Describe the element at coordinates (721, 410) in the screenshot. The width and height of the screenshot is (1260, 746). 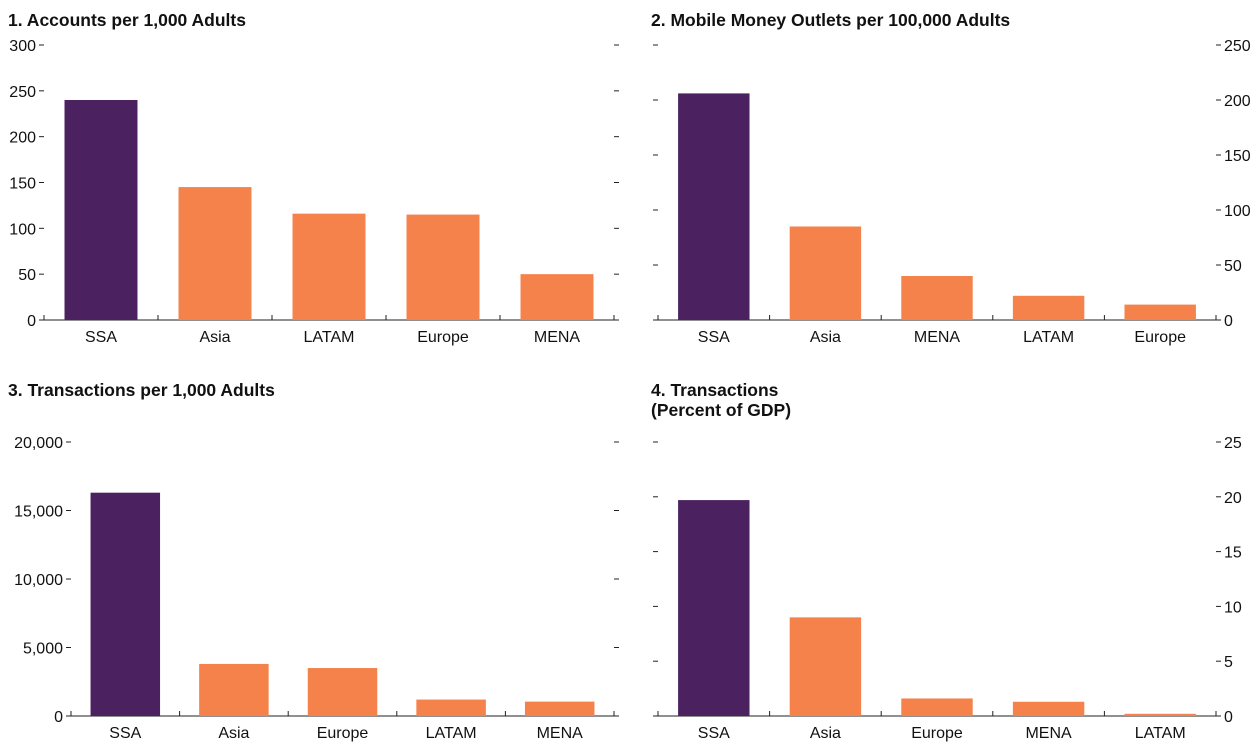
I see `chart-subtitle: (Percent of GDP)` at that location.